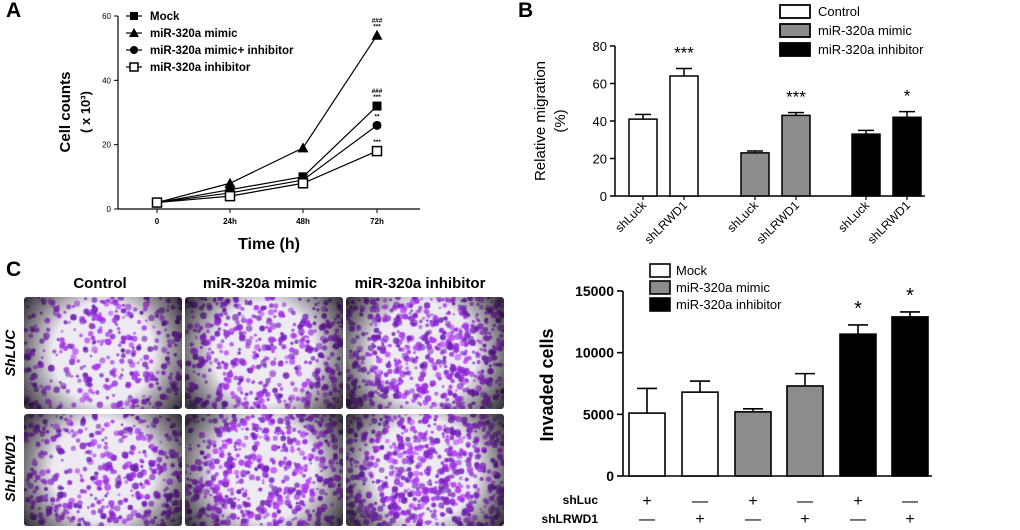  Describe the element at coordinates (425, 353) in the screenshot. I see `micrograph-shluc-inhibitor` at that location.